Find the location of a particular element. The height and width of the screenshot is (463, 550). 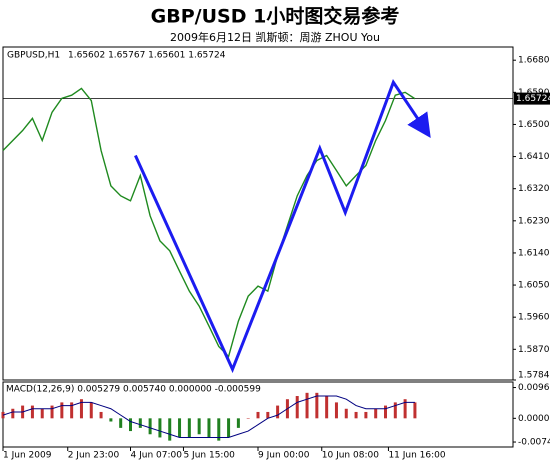

y-tick-label: 1.66800 is located at coordinates (534, 61).